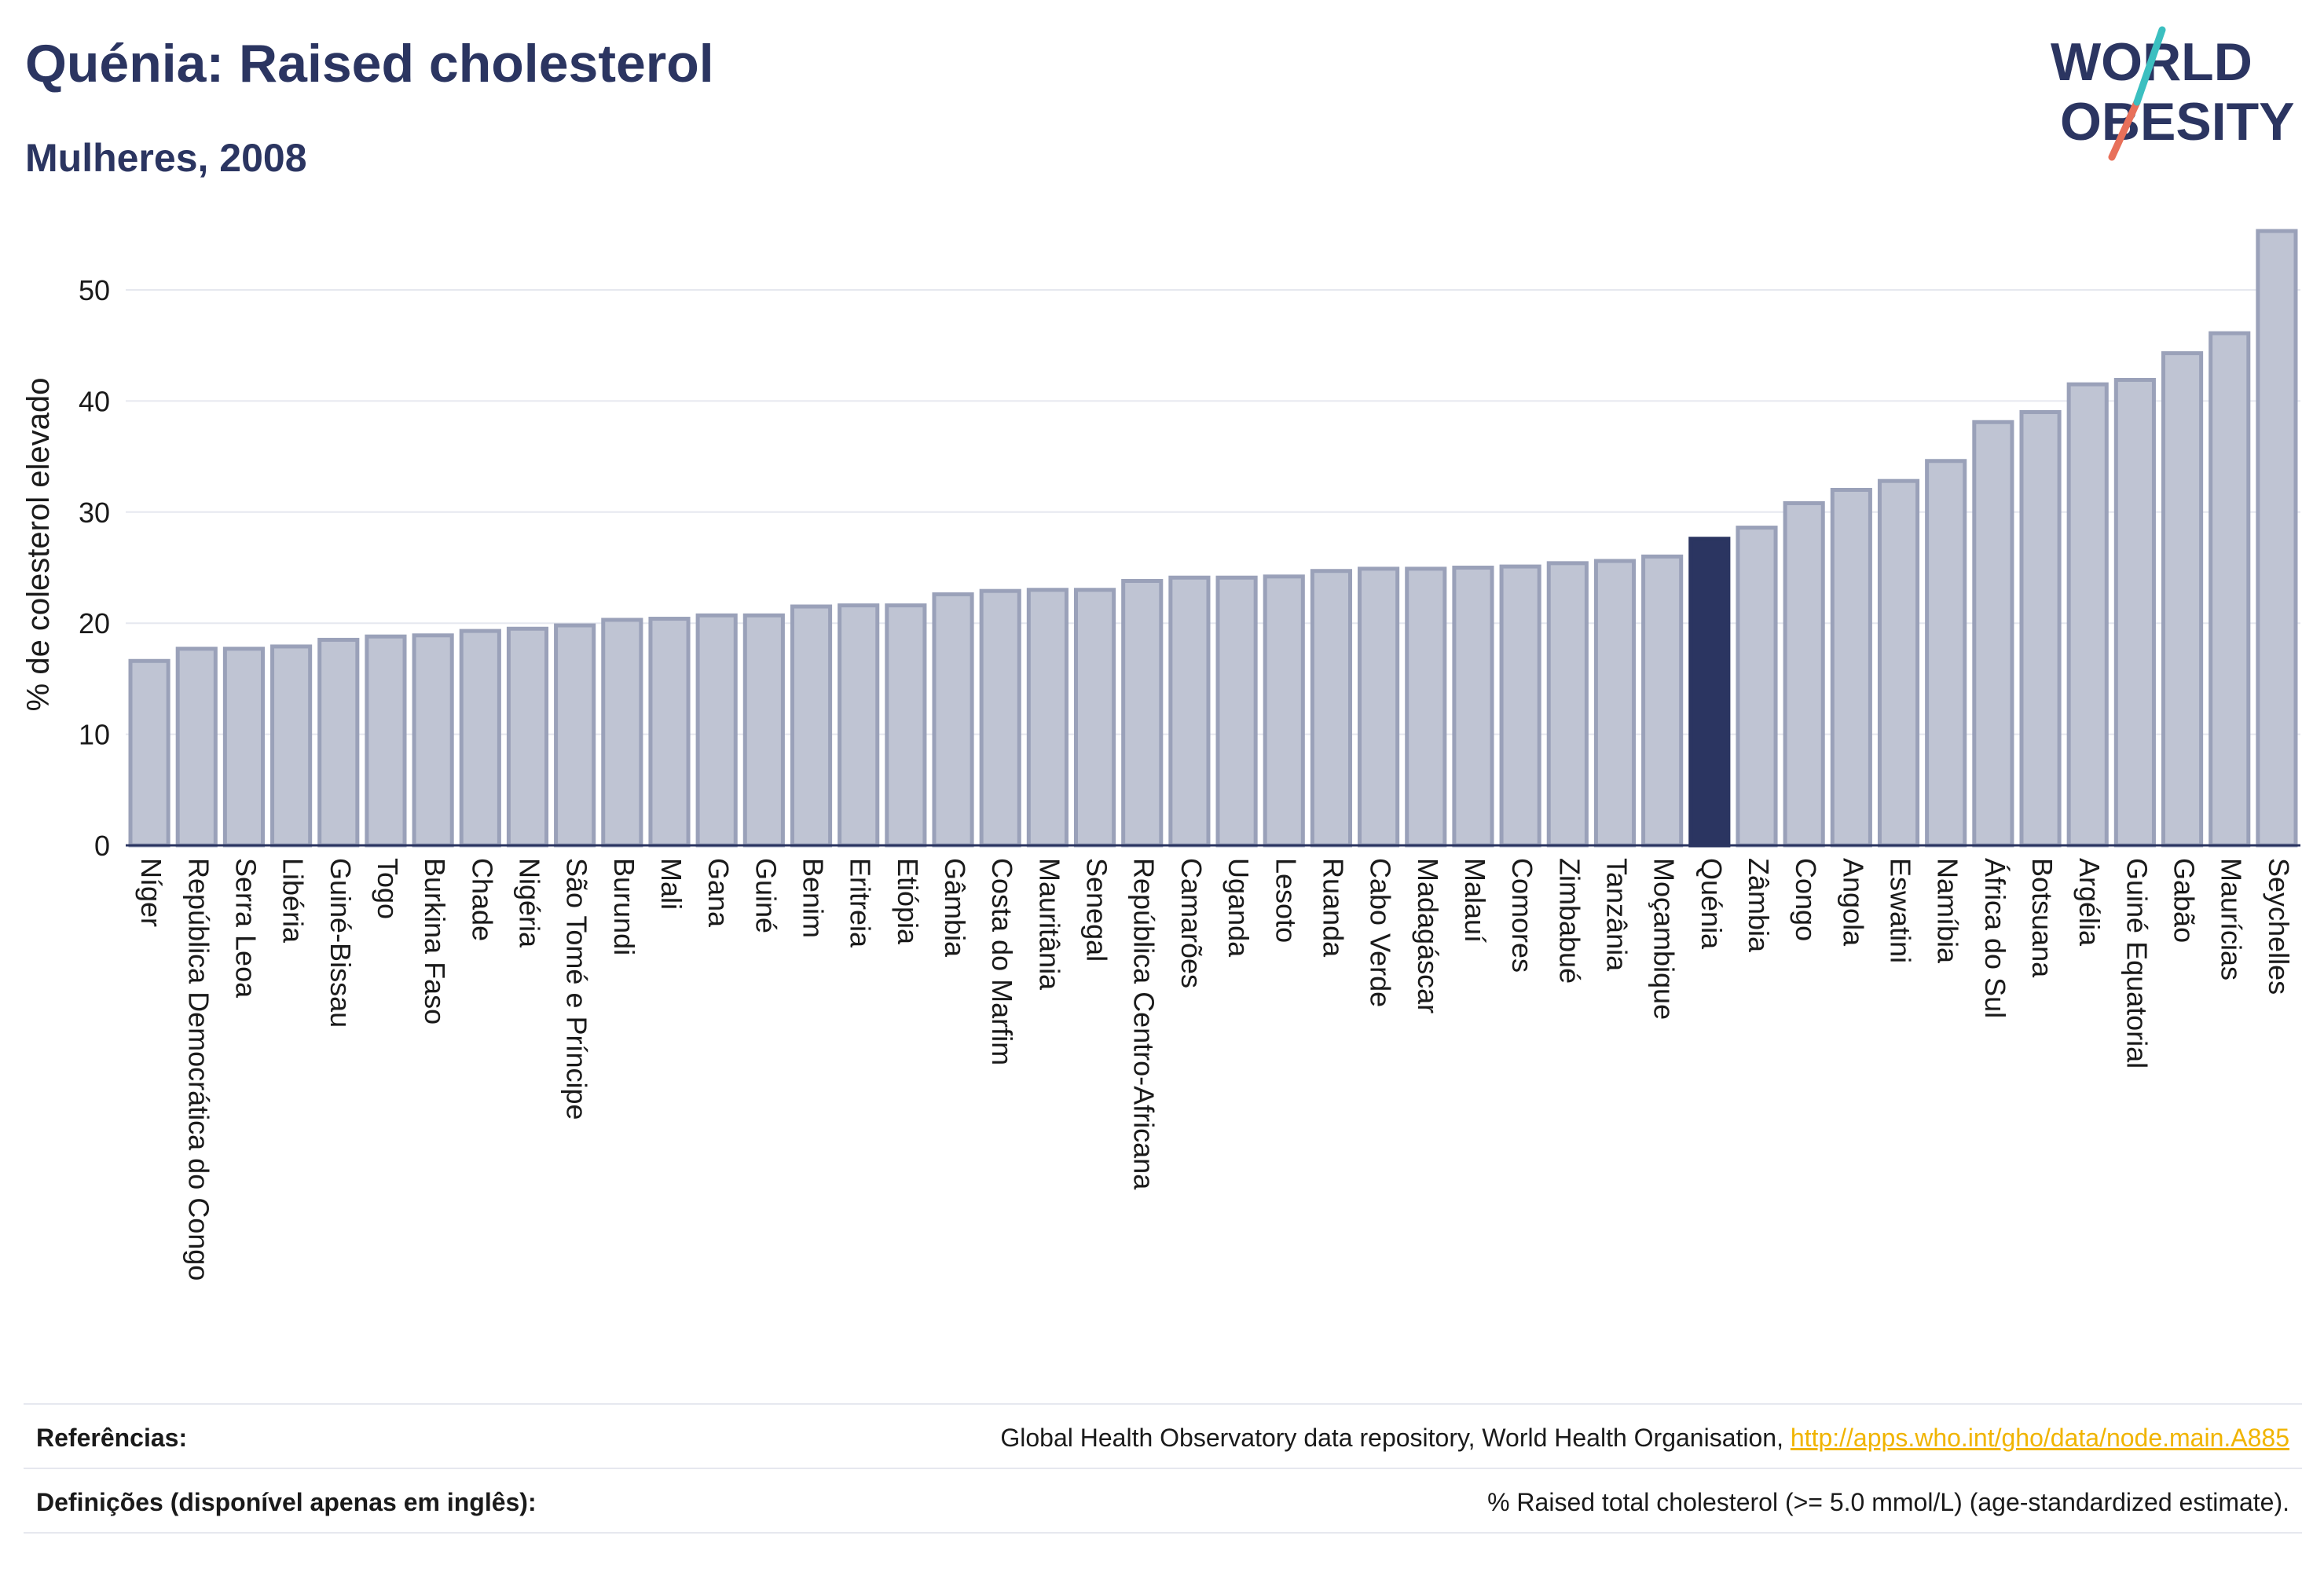 The width and height of the screenshot is (2324, 1576). I want to click on x-tick-label: África do Sul, so click(1995, 938).